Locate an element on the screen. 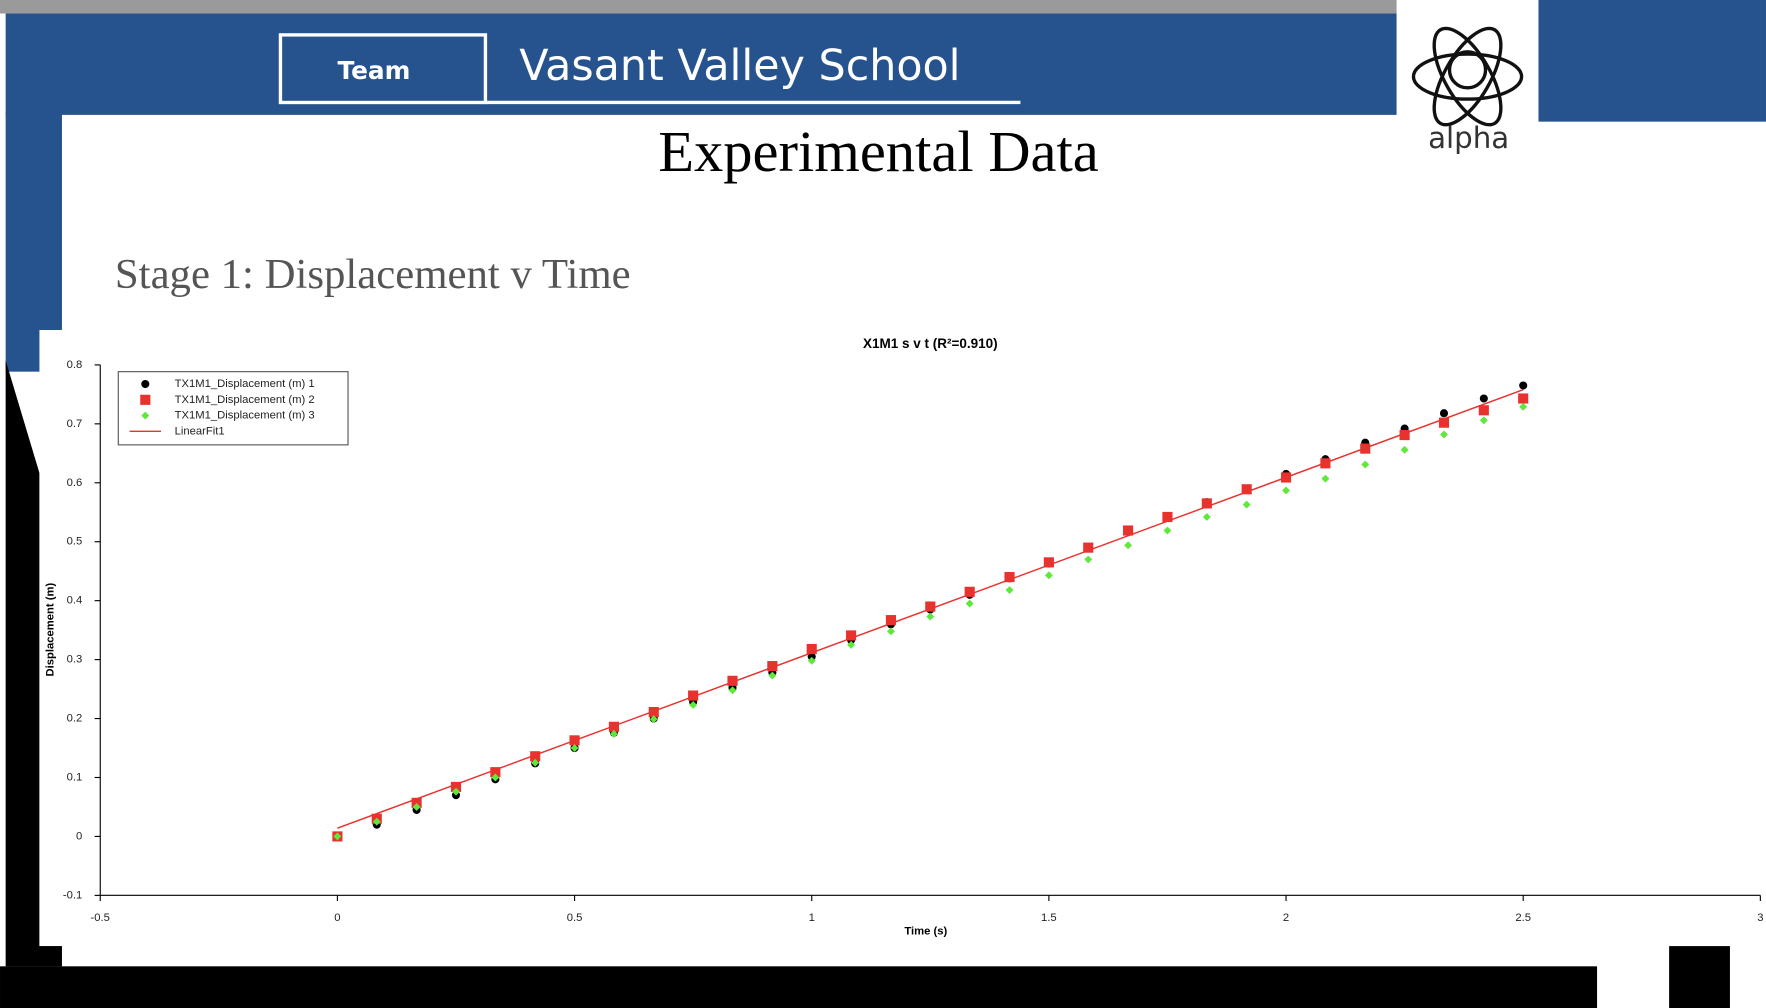  y-tick-label: 0.4 is located at coordinates (75, 601).